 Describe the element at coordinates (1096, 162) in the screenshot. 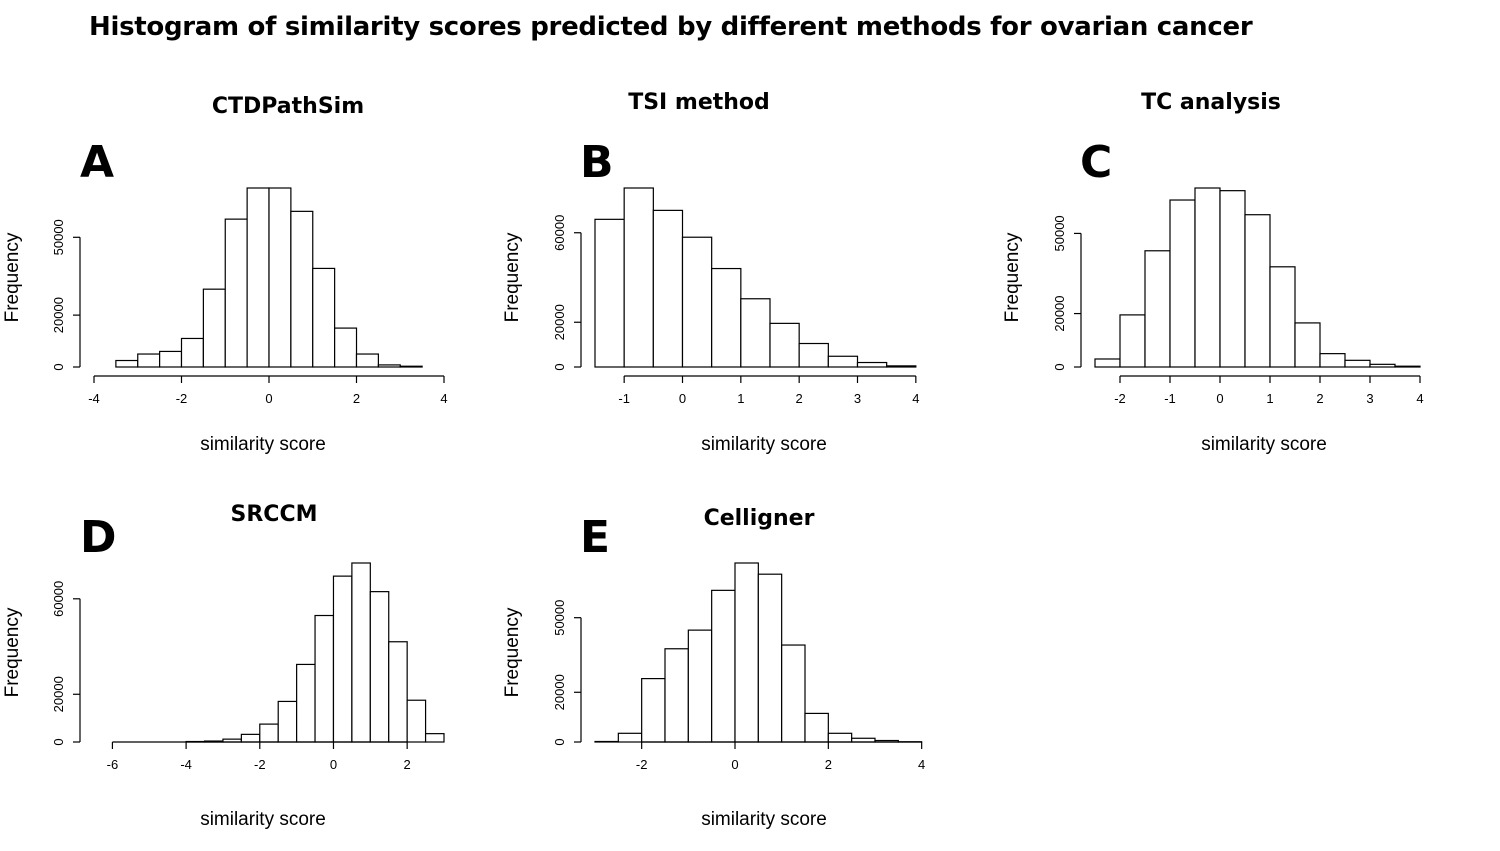

I see `panel-c-letter: C` at that location.